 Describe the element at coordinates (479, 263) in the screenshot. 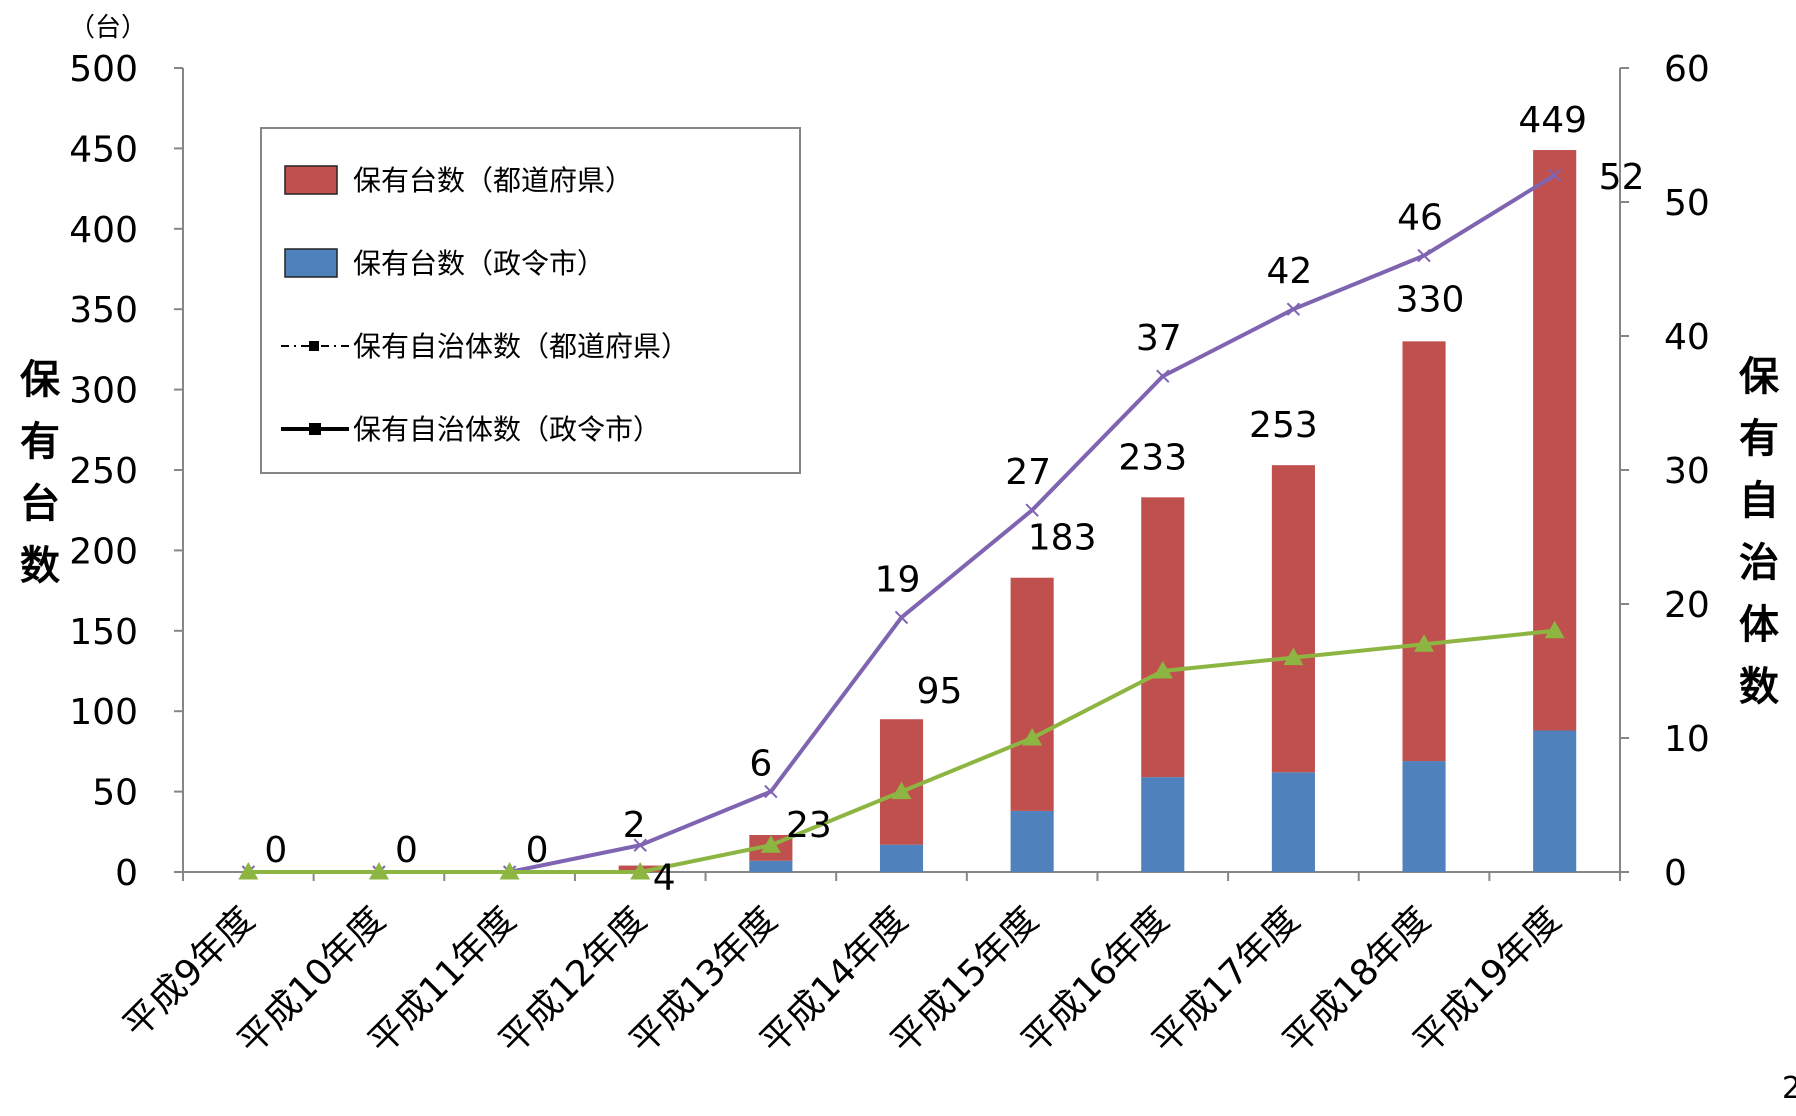

I see `legend-label: 保有台数（政令市）` at that location.